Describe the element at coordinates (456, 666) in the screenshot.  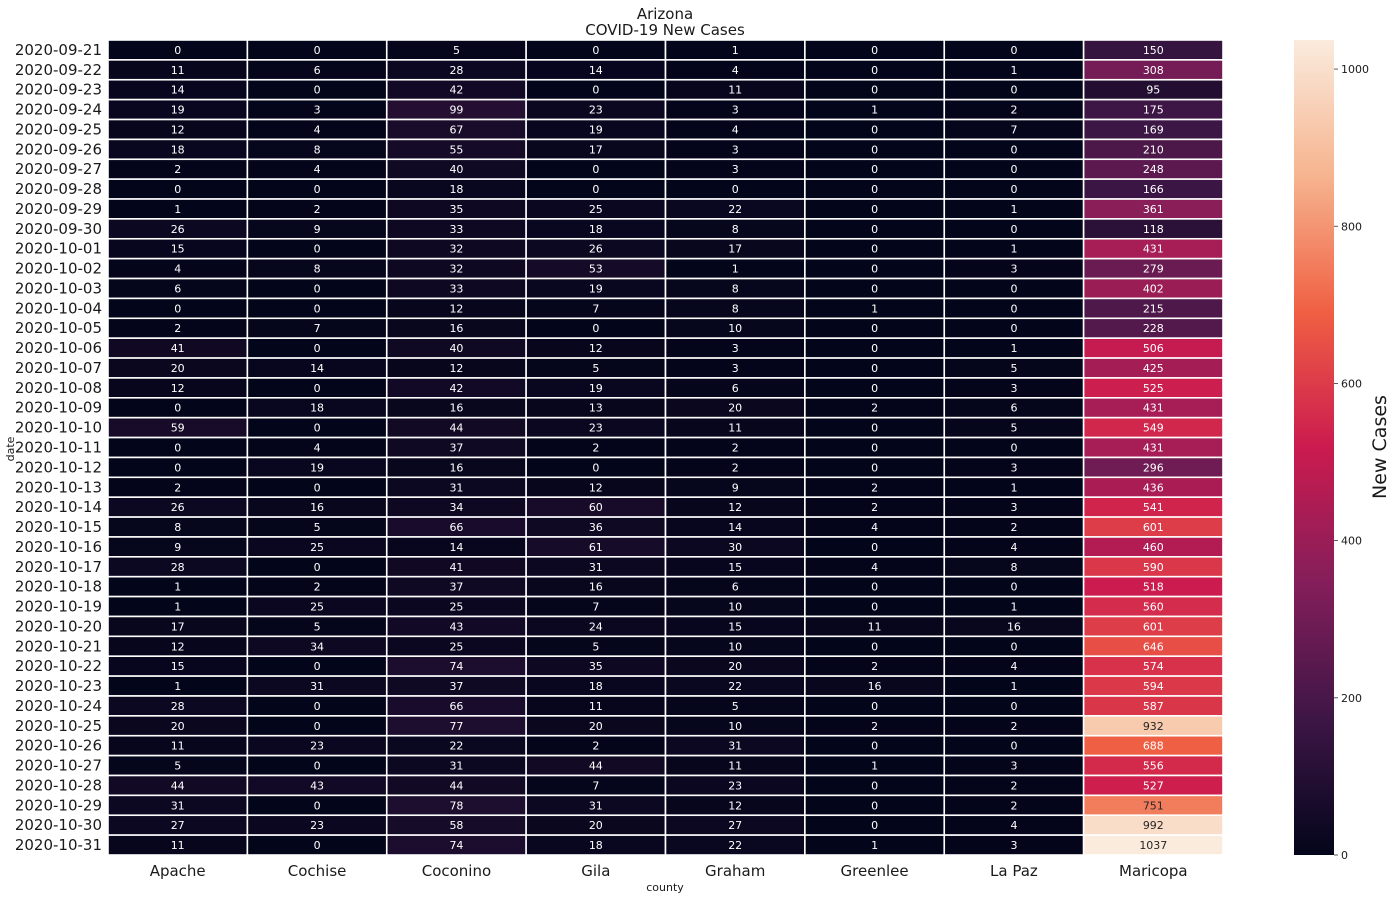
I see `cell-value-label: 74` at that location.